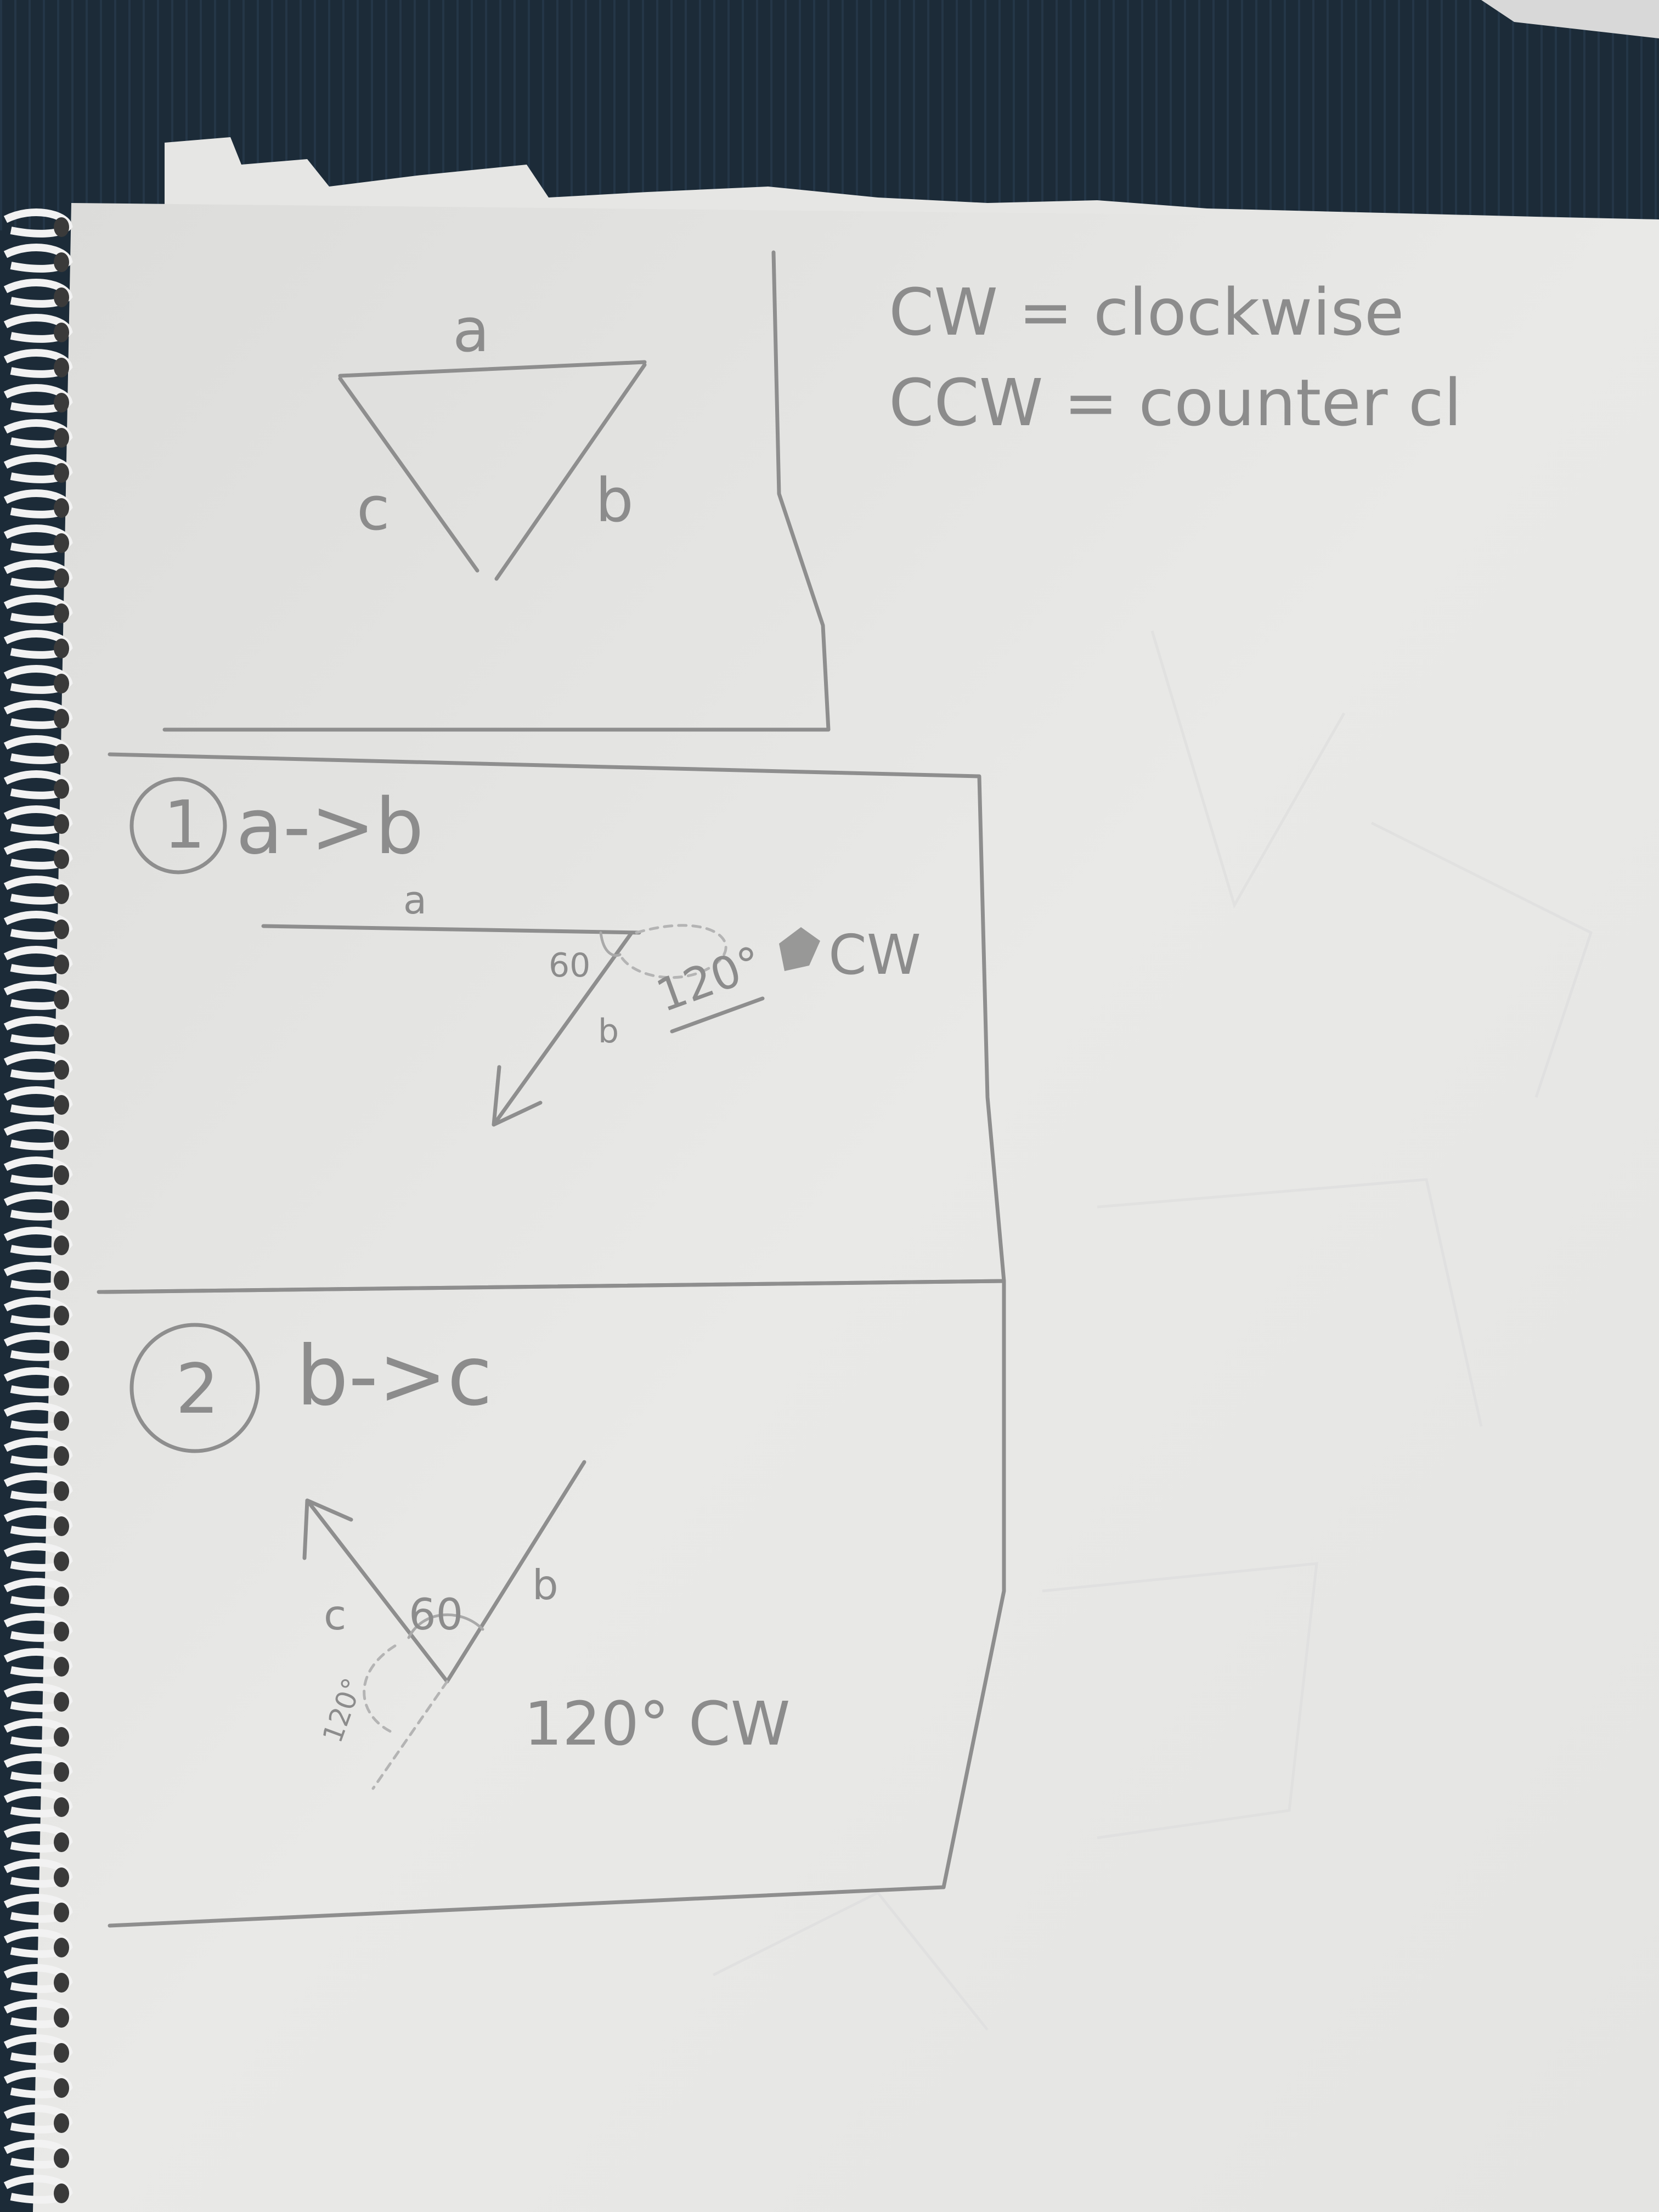 Image resolution: width=1659 pixels, height=2212 pixels. What do you see at coordinates (608, 1031) in the screenshot?
I see `step1-label-b: b` at bounding box center [608, 1031].